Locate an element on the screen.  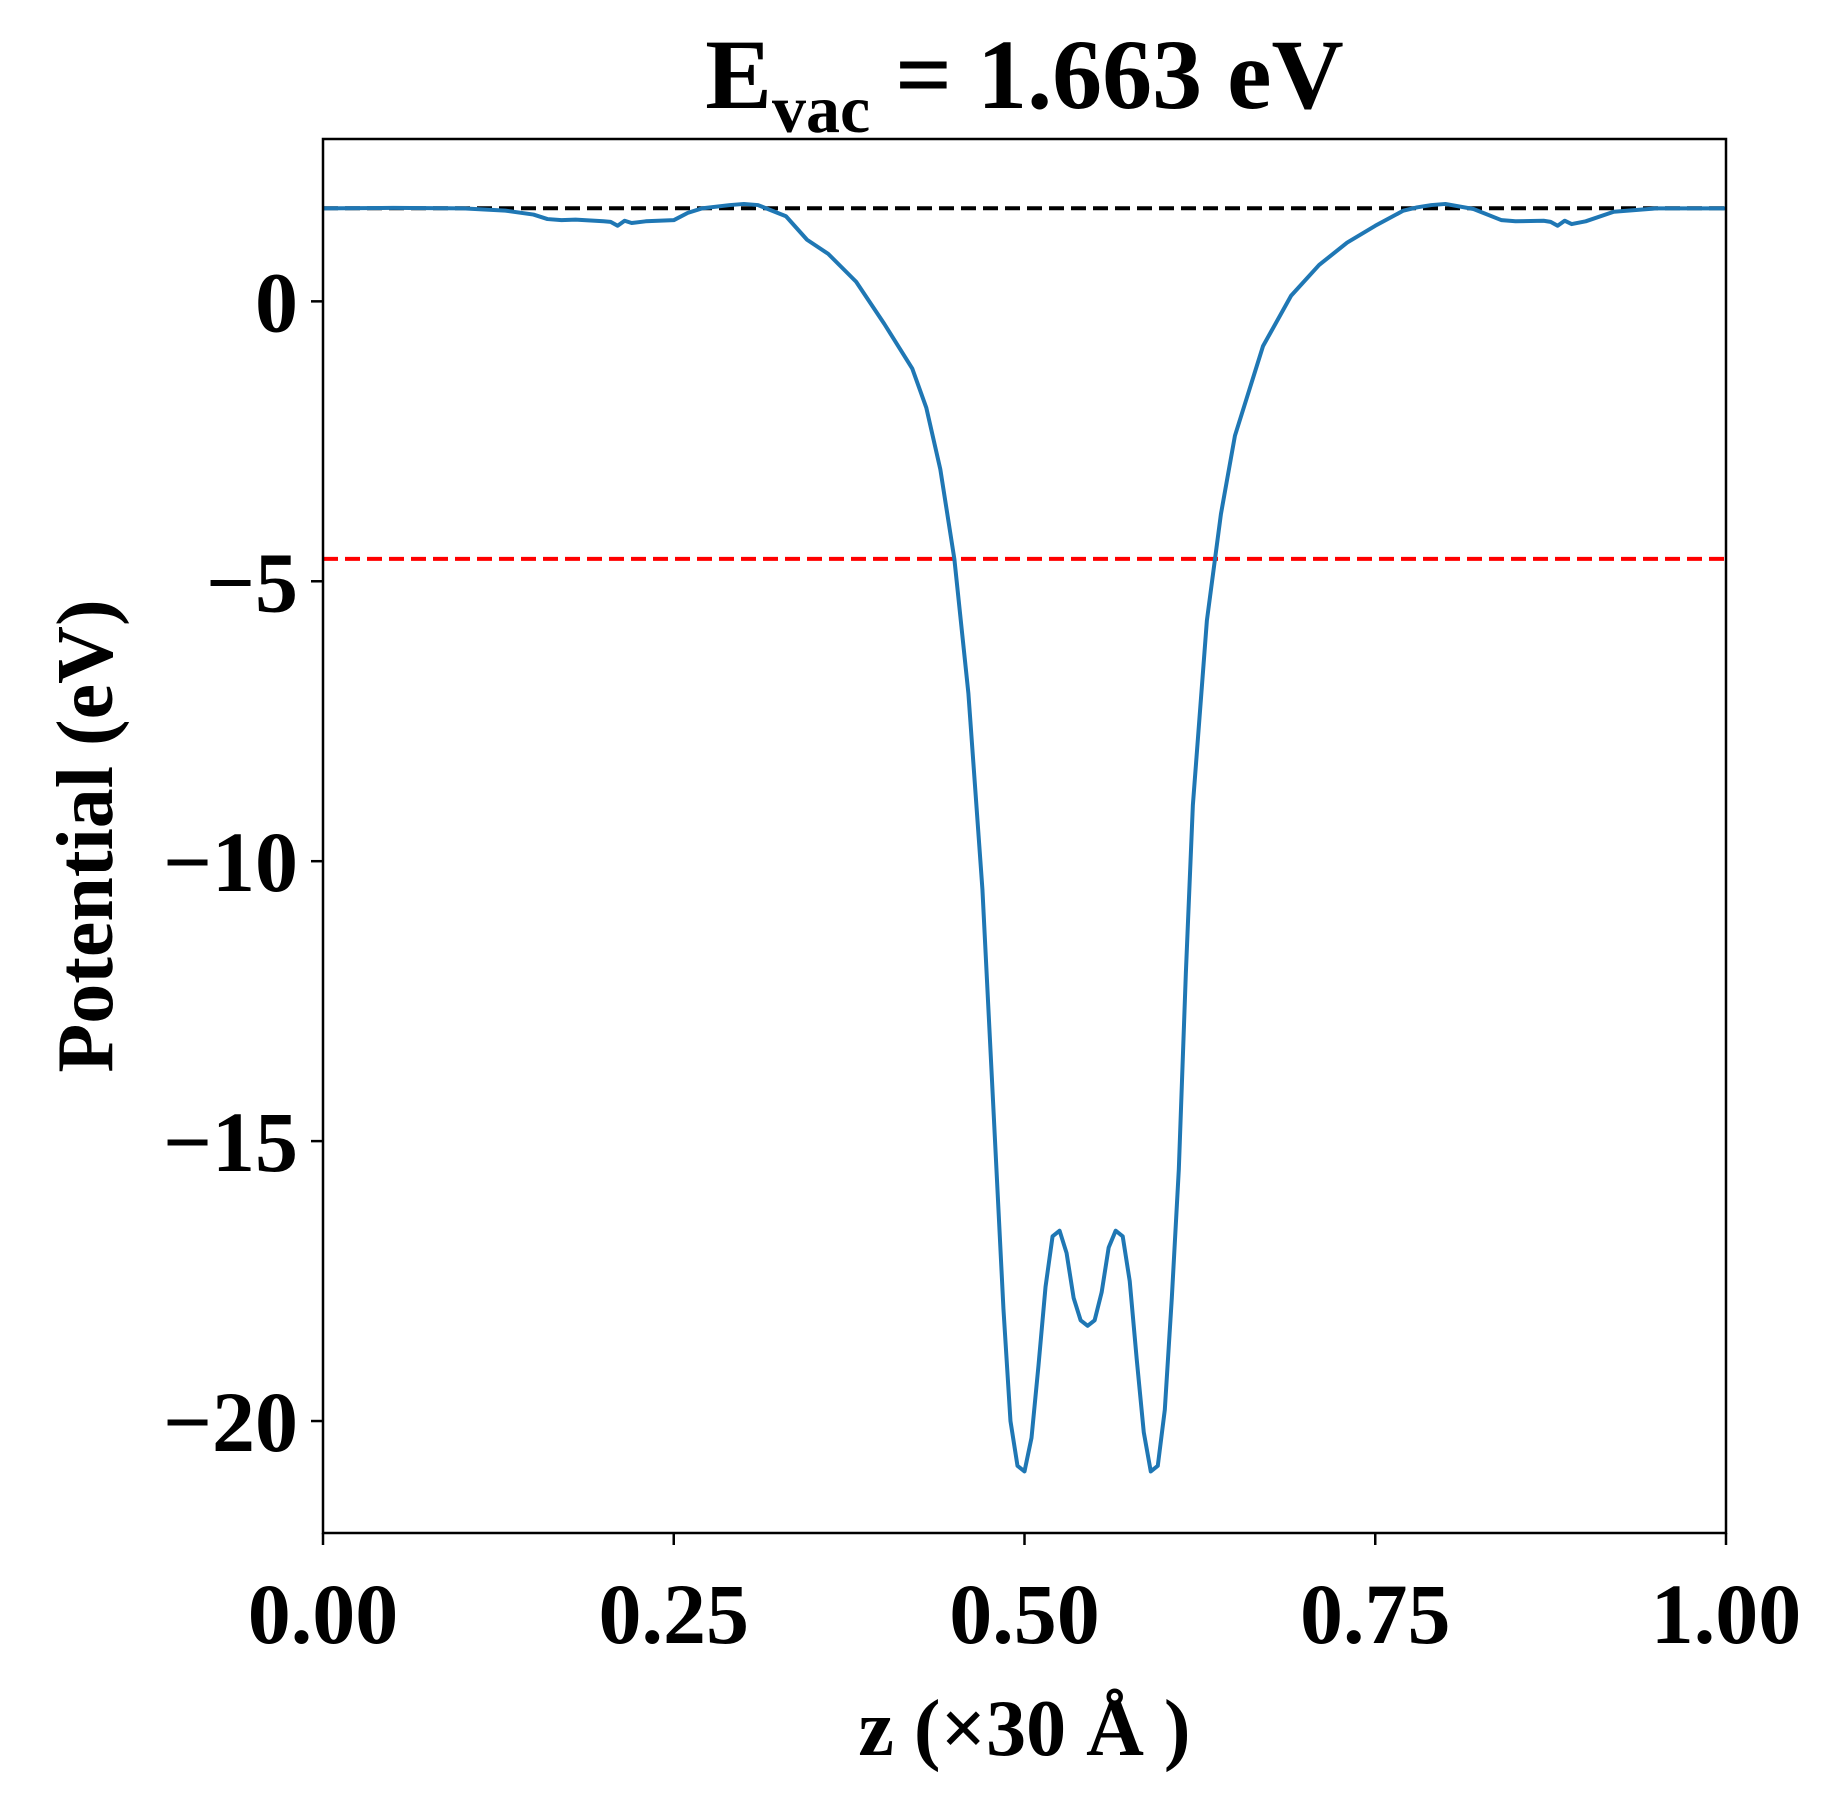
x-tick-label: 0.00 is located at coordinates (323, 1614).